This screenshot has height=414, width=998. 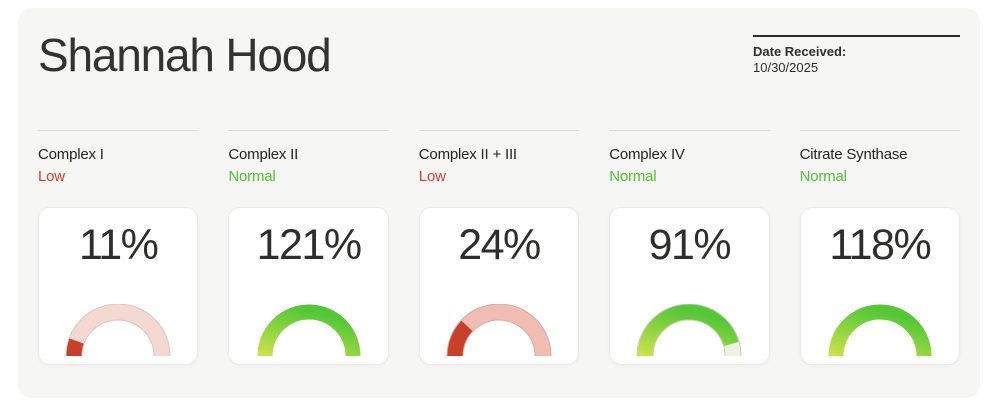 I want to click on assay-label: Complex IV, so click(x=647, y=154).